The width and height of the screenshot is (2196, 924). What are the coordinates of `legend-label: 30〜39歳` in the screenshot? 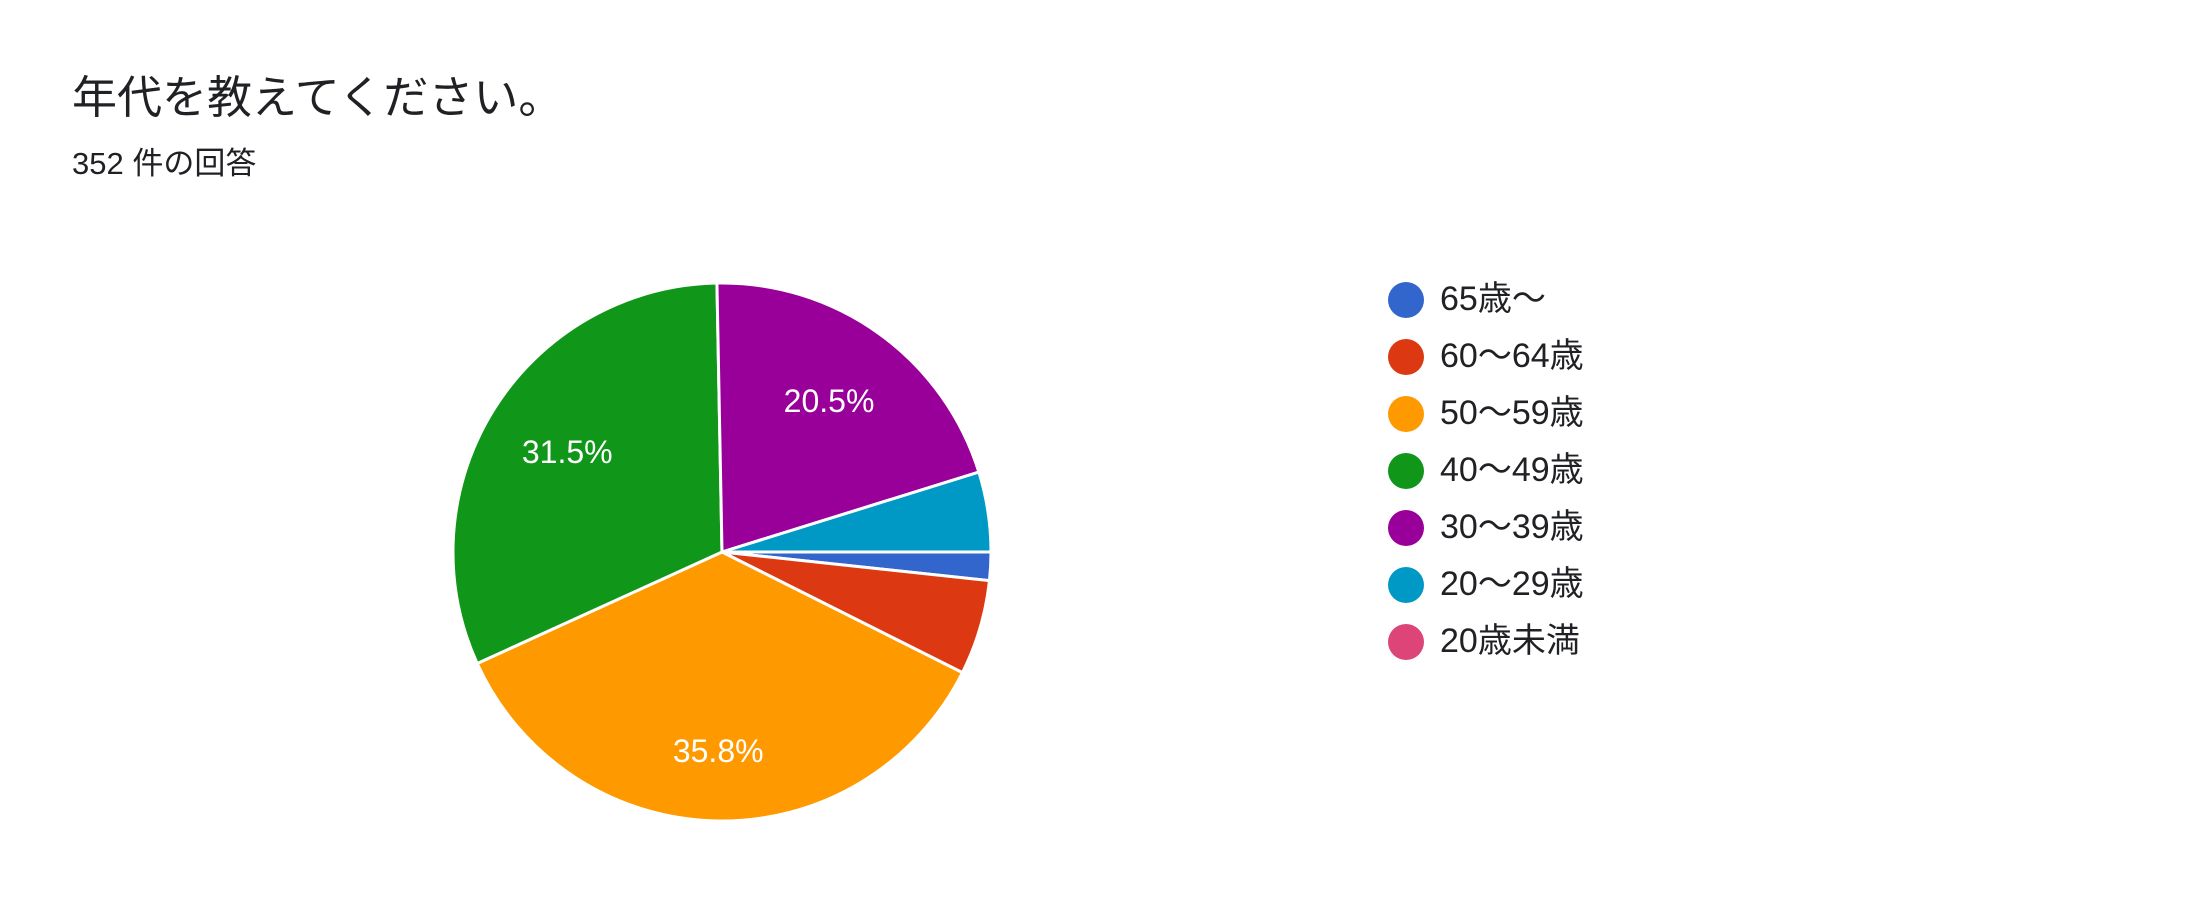 It's located at (1512, 527).